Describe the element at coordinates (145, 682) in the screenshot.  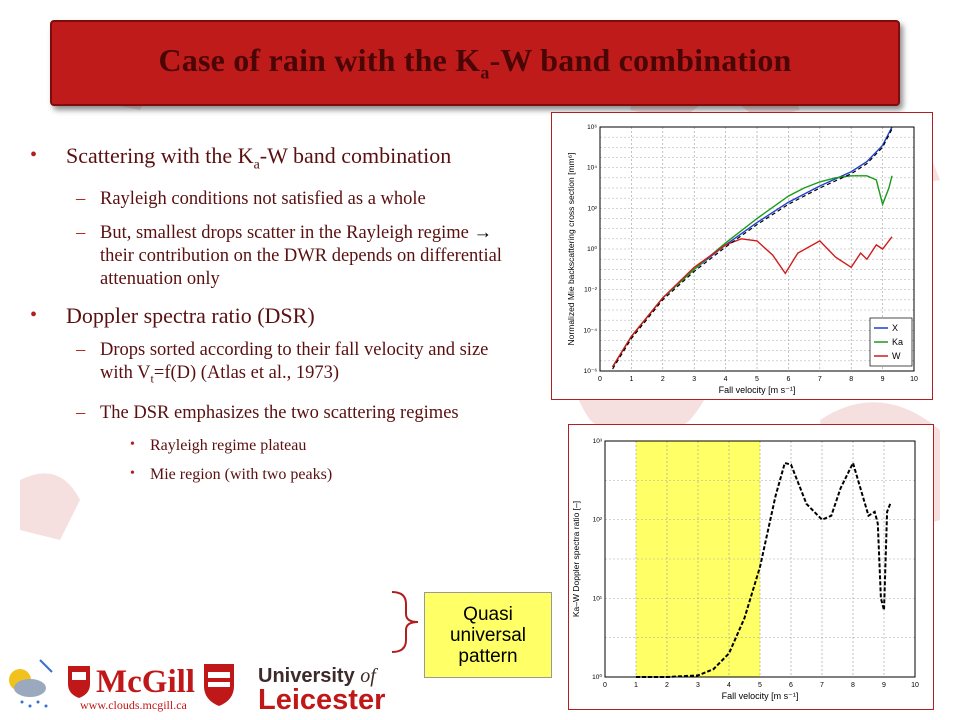
I see `mcgill-logo-text: McGill` at that location.